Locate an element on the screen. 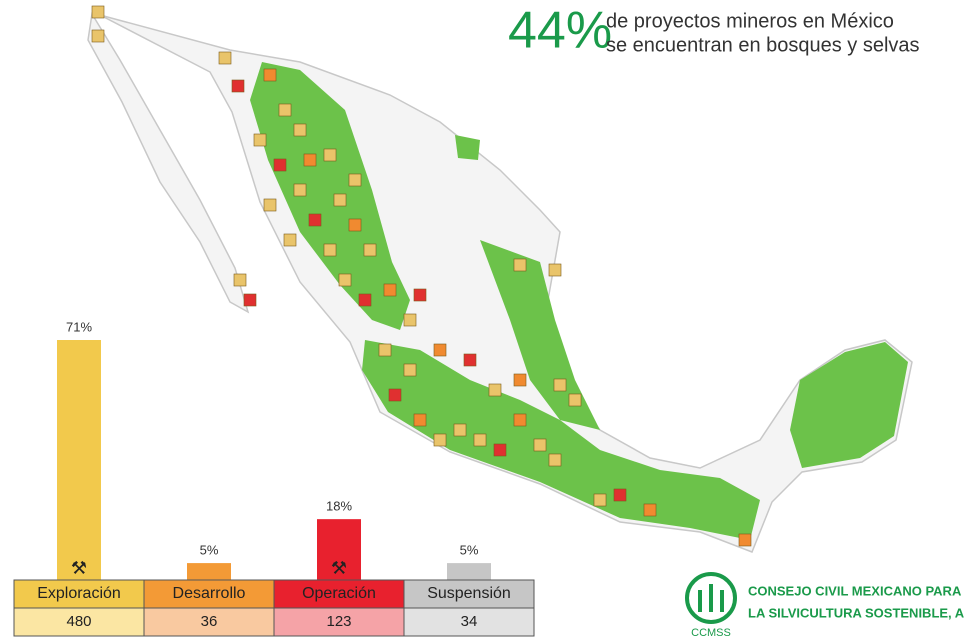 The width and height of the screenshot is (965, 640). count-label: 480 is located at coordinates (78, 621).